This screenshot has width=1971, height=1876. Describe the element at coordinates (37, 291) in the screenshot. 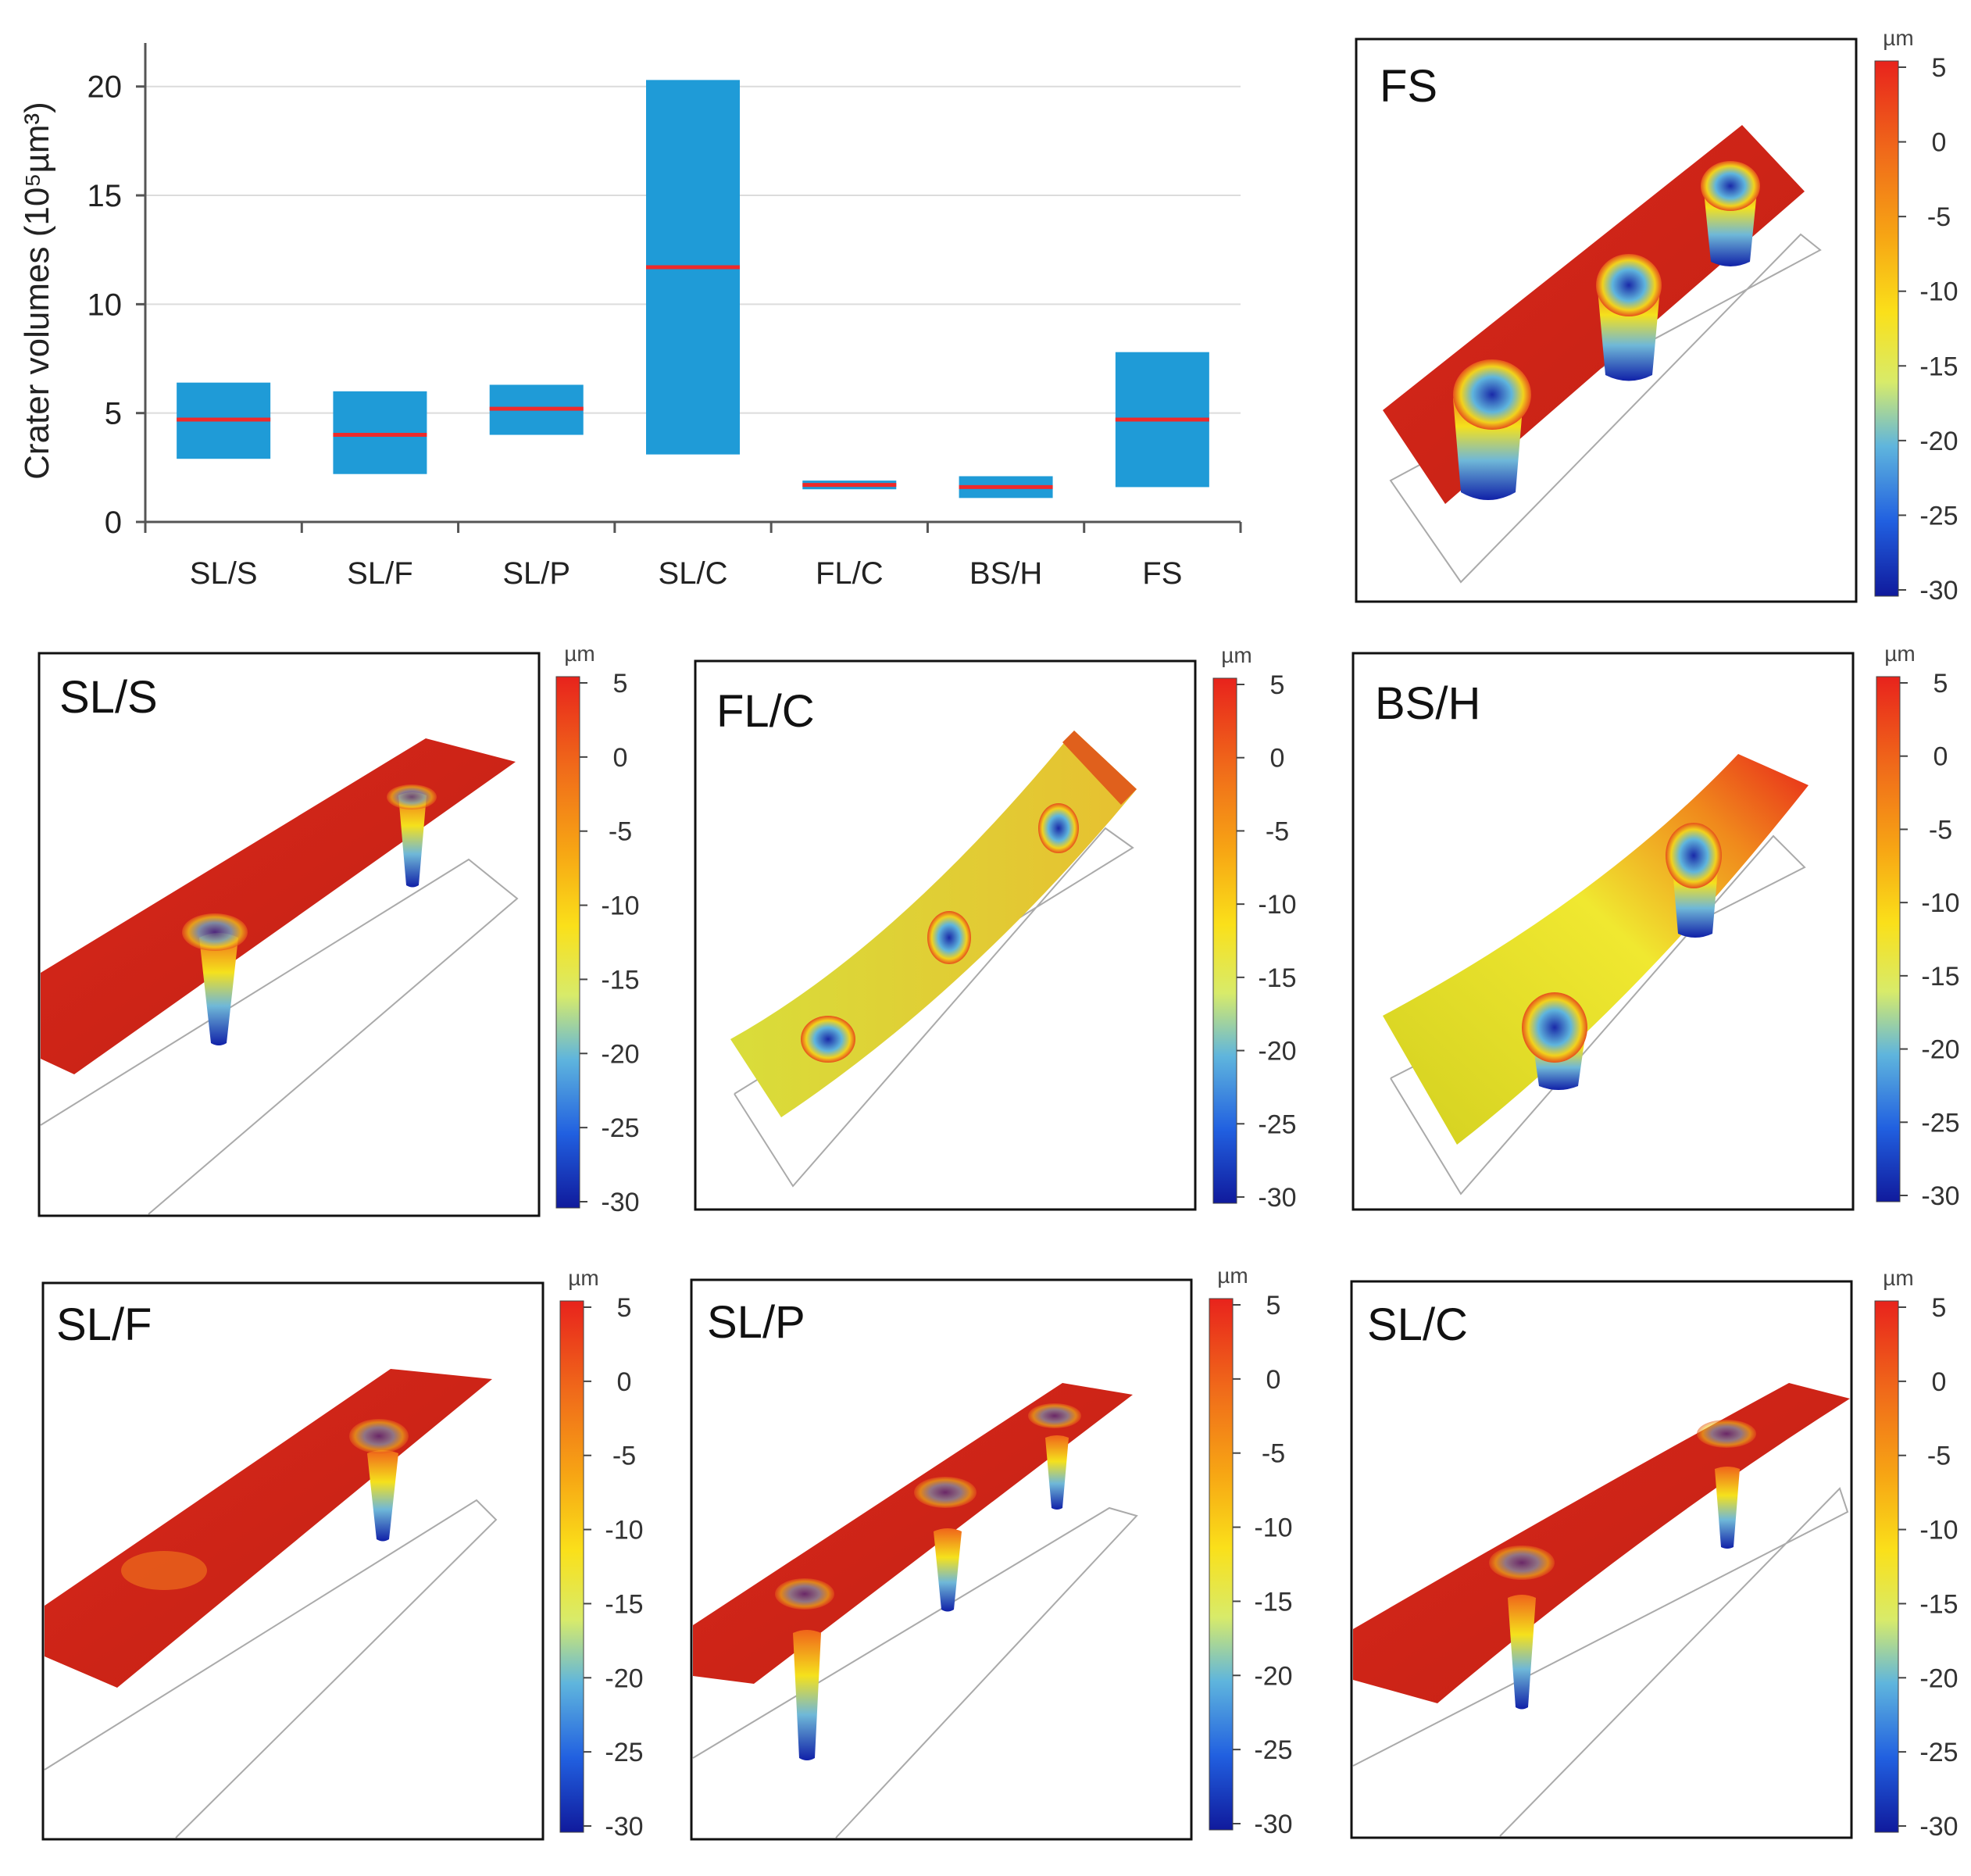

I see `y-axis-label: Crater volumes (10⁵µm³)` at that location.